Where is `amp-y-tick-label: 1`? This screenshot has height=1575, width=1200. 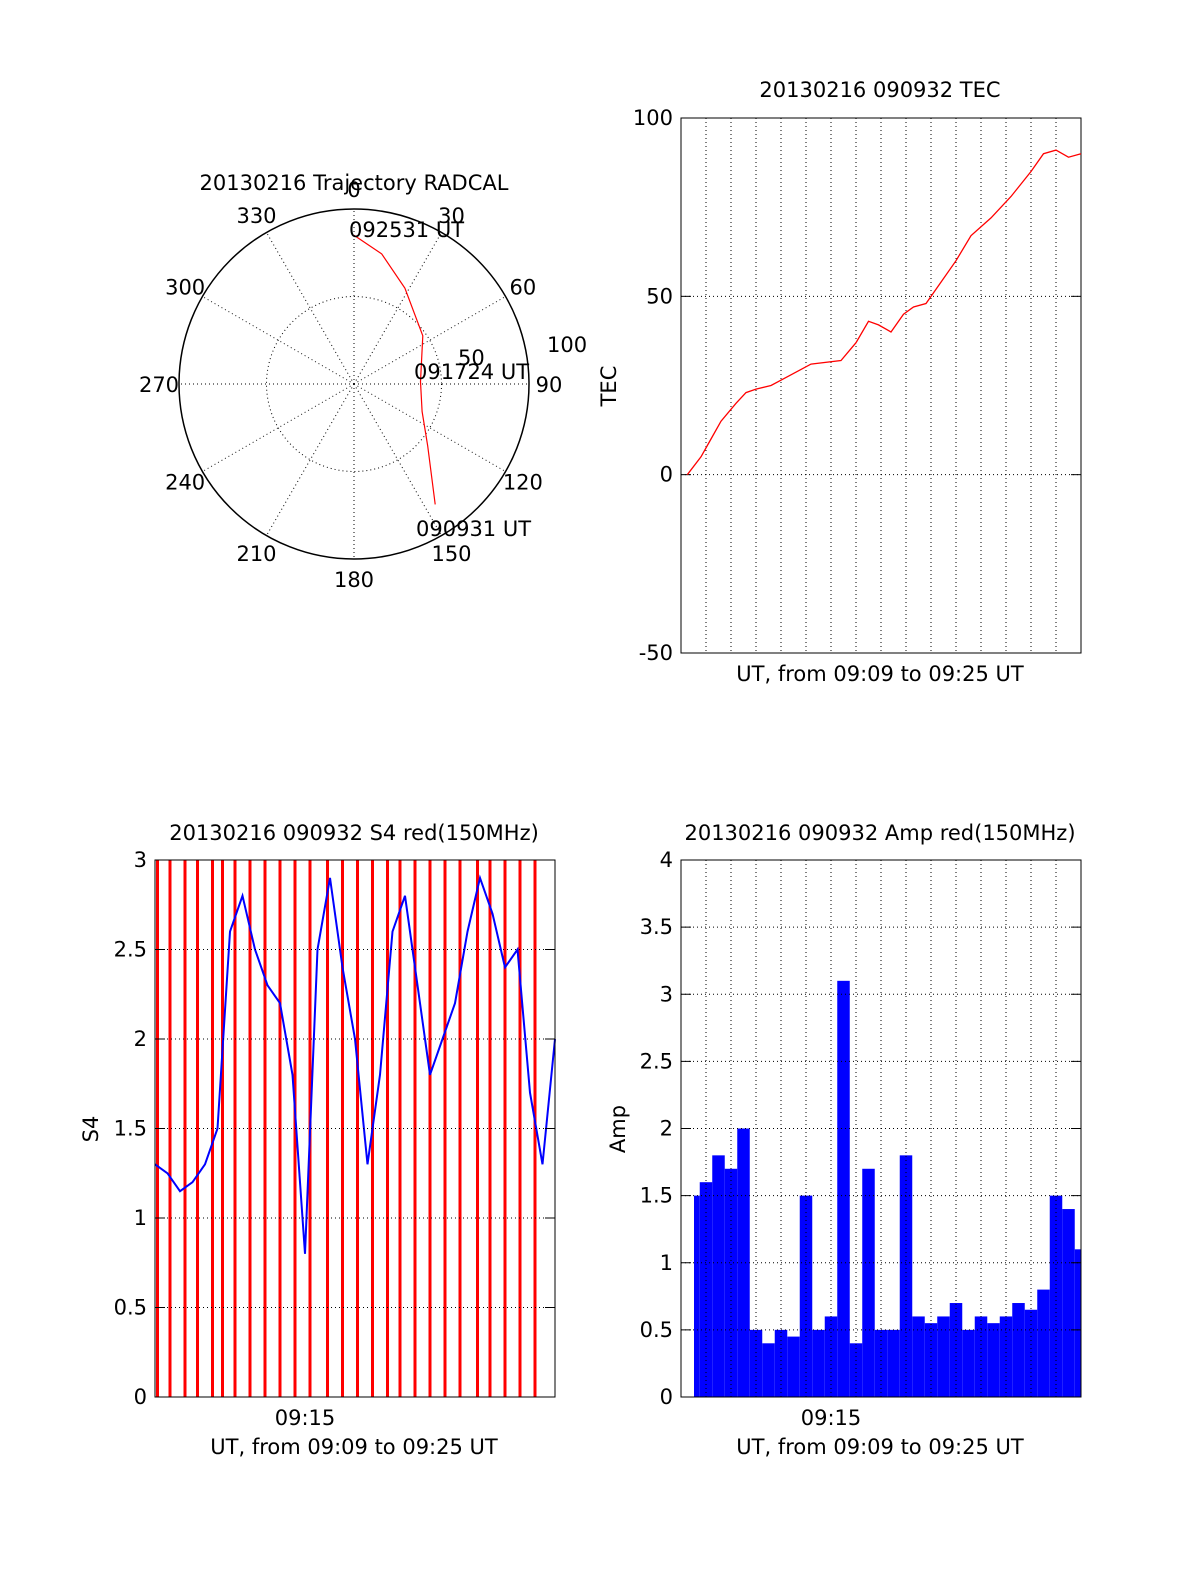 amp-y-tick-label: 1 is located at coordinates (666, 1263).